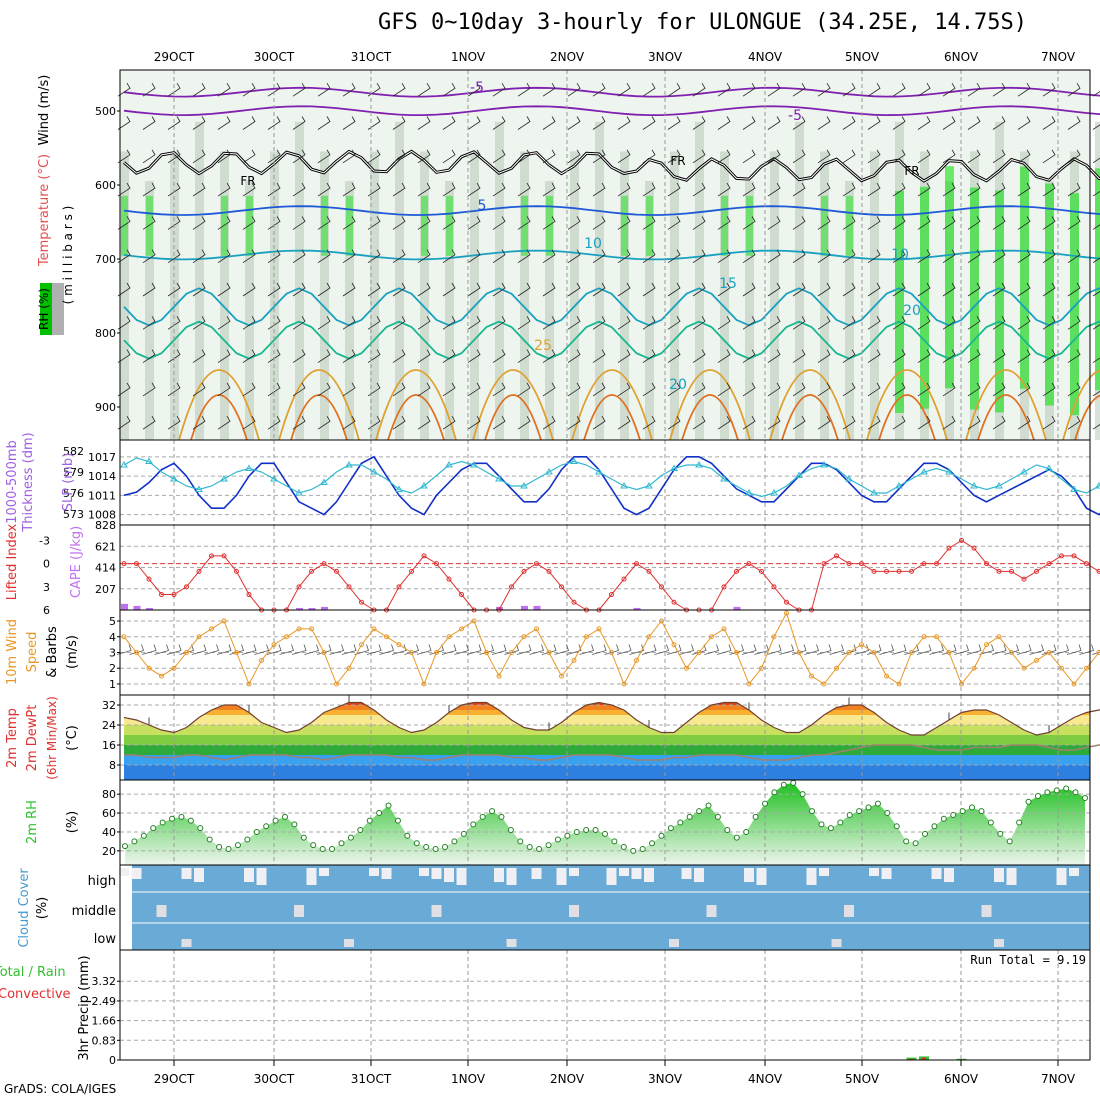 The height and width of the screenshot is (1100, 1100). What do you see at coordinates (637, 608) in the screenshot?
I see `cape-bar` at bounding box center [637, 608].